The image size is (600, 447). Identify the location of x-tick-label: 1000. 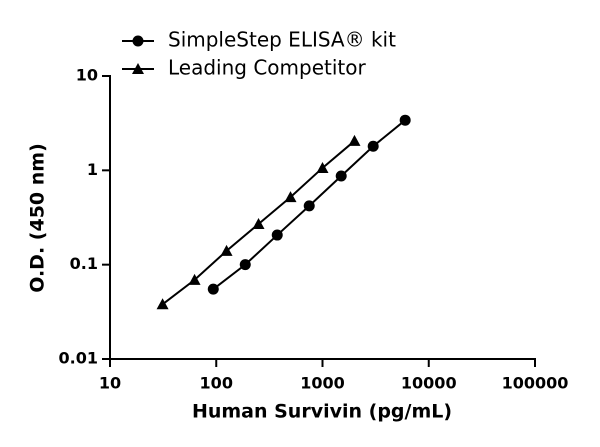
(322, 383).